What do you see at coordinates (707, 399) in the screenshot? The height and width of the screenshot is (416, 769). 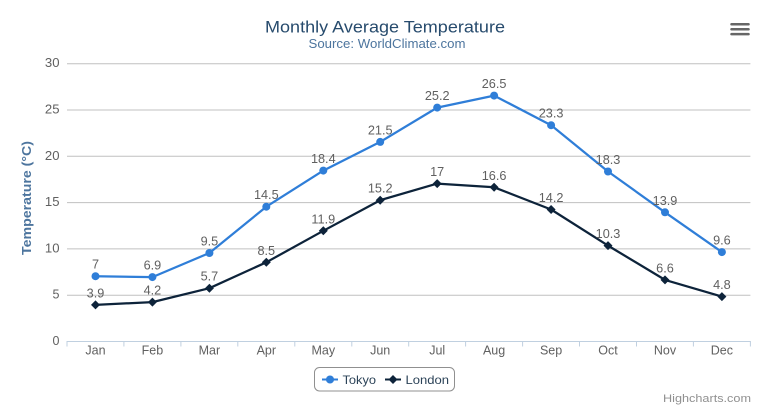 I see `svg-text: Highcharts.com` at bounding box center [707, 399].